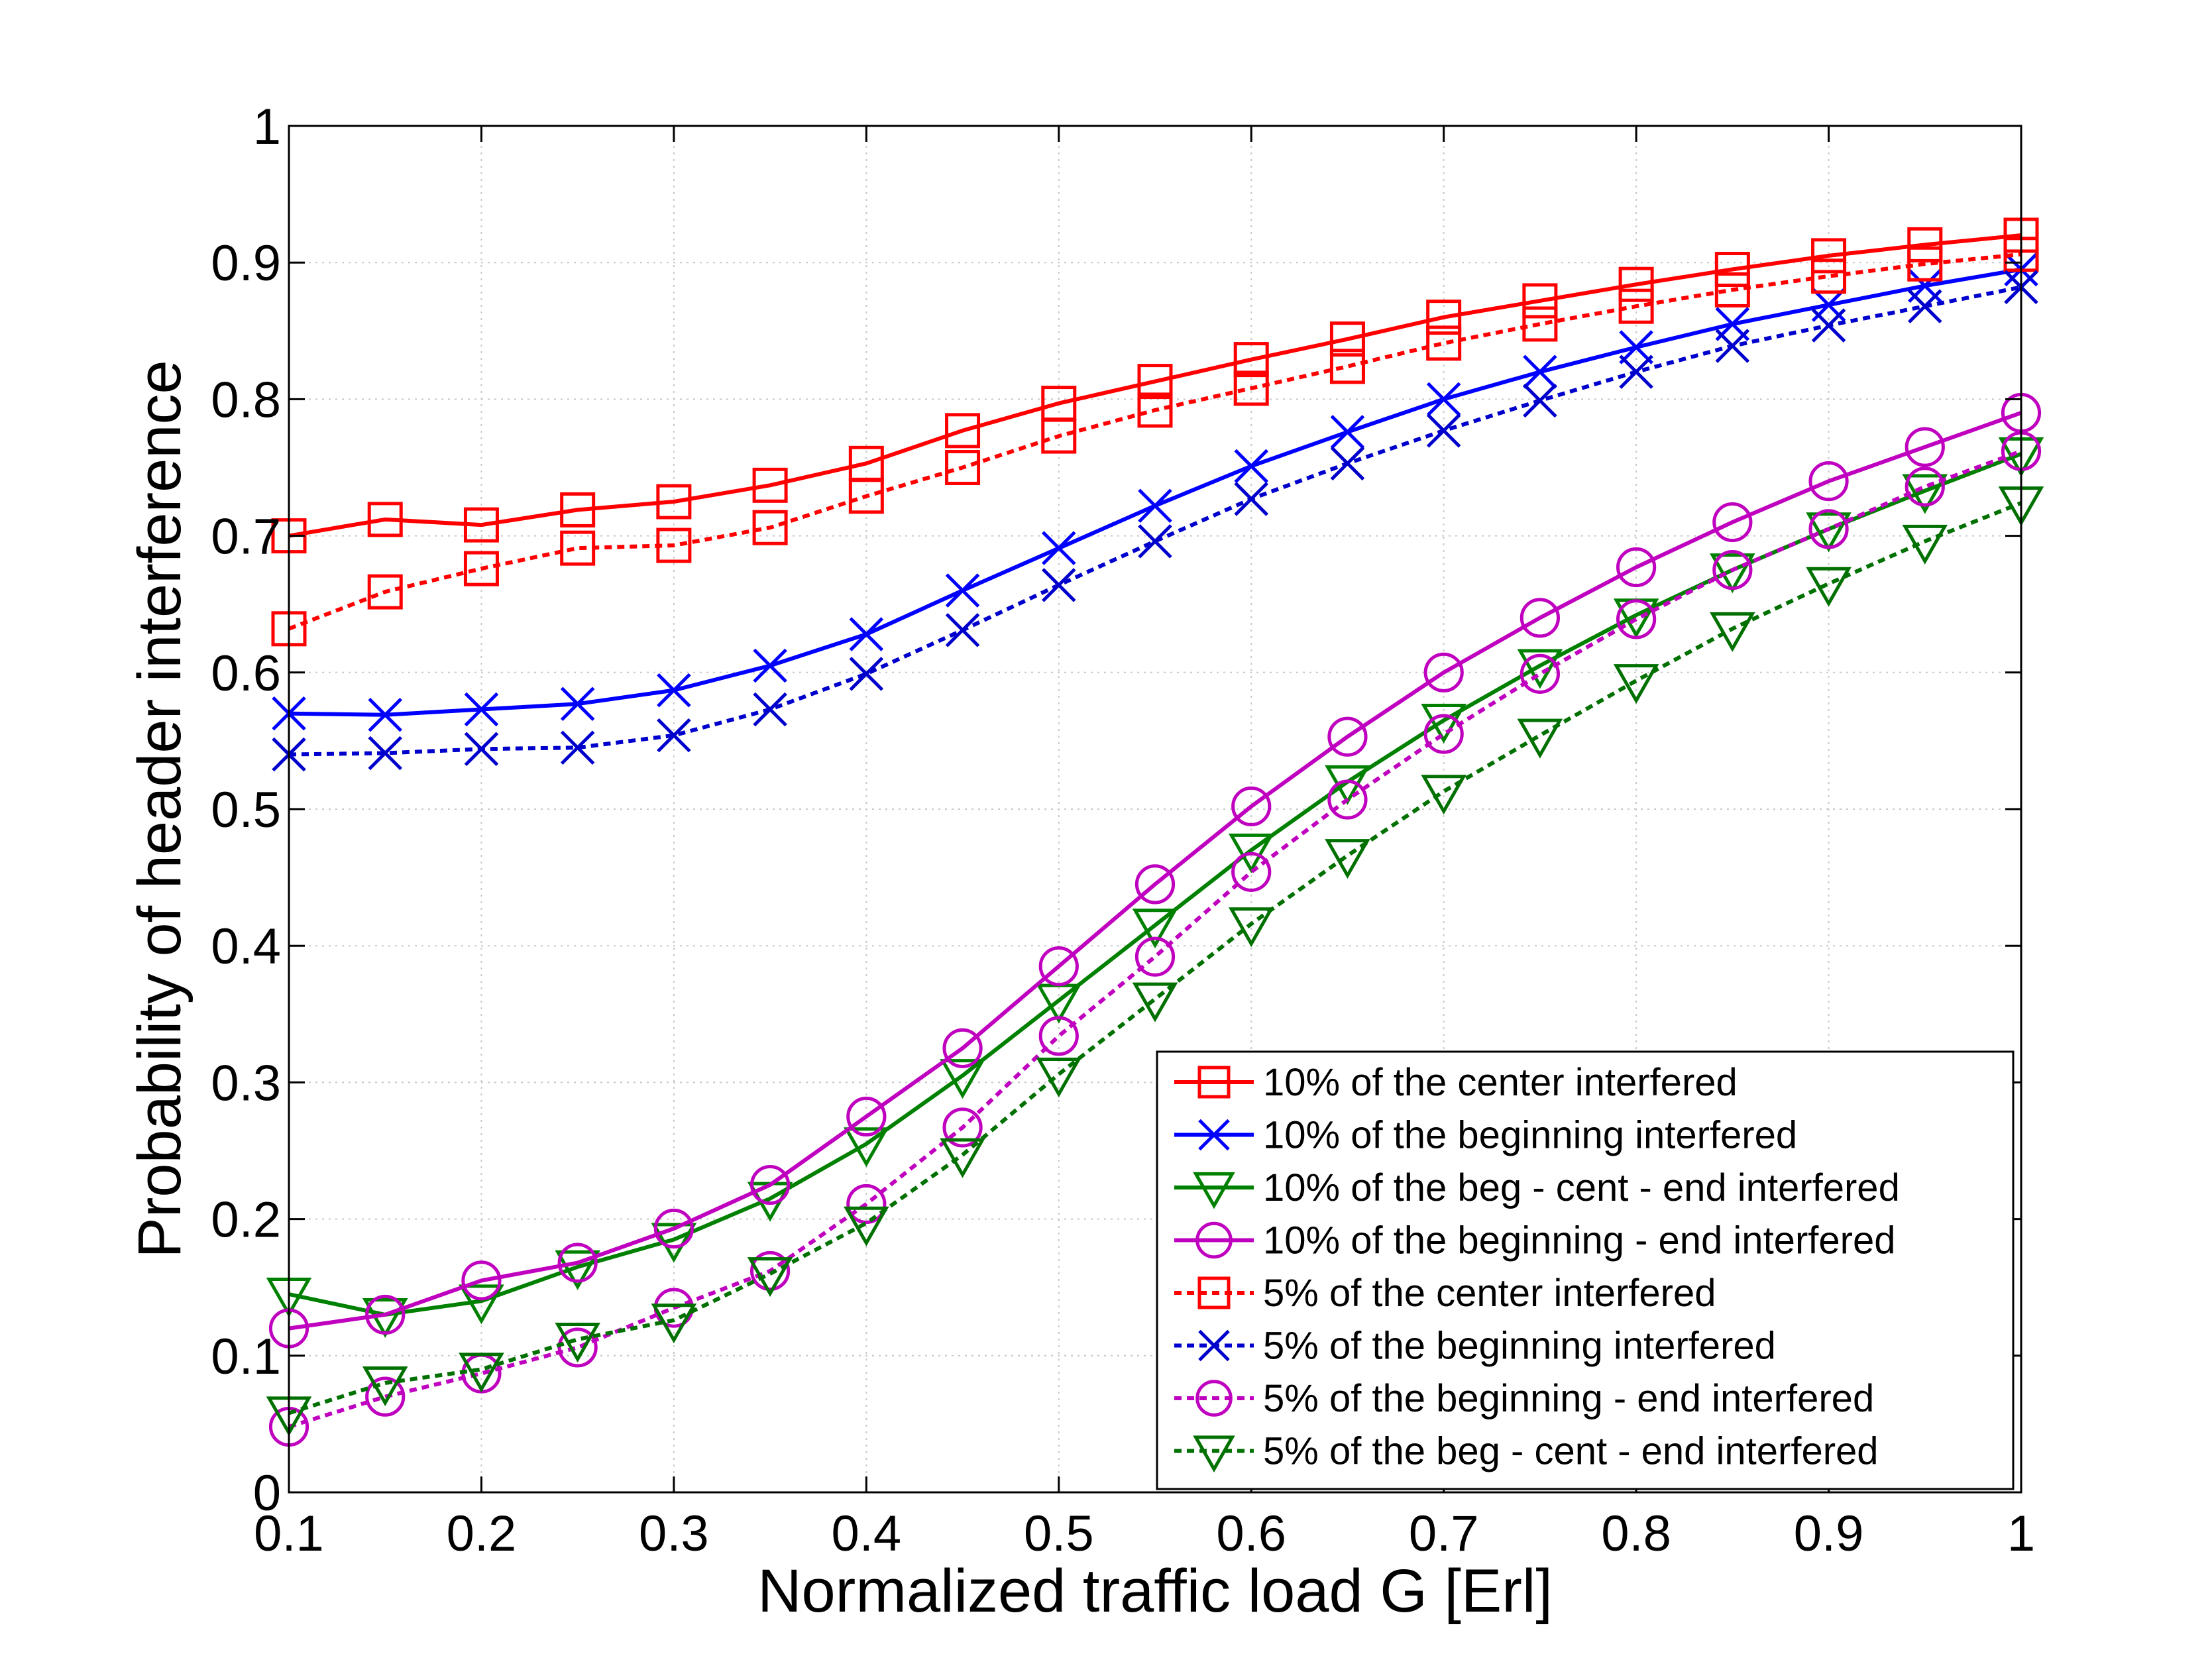 This screenshot has width=2212, height=1658. I want to click on legend-entry: 5% of the beginning interfered, so click(1475, 1346).